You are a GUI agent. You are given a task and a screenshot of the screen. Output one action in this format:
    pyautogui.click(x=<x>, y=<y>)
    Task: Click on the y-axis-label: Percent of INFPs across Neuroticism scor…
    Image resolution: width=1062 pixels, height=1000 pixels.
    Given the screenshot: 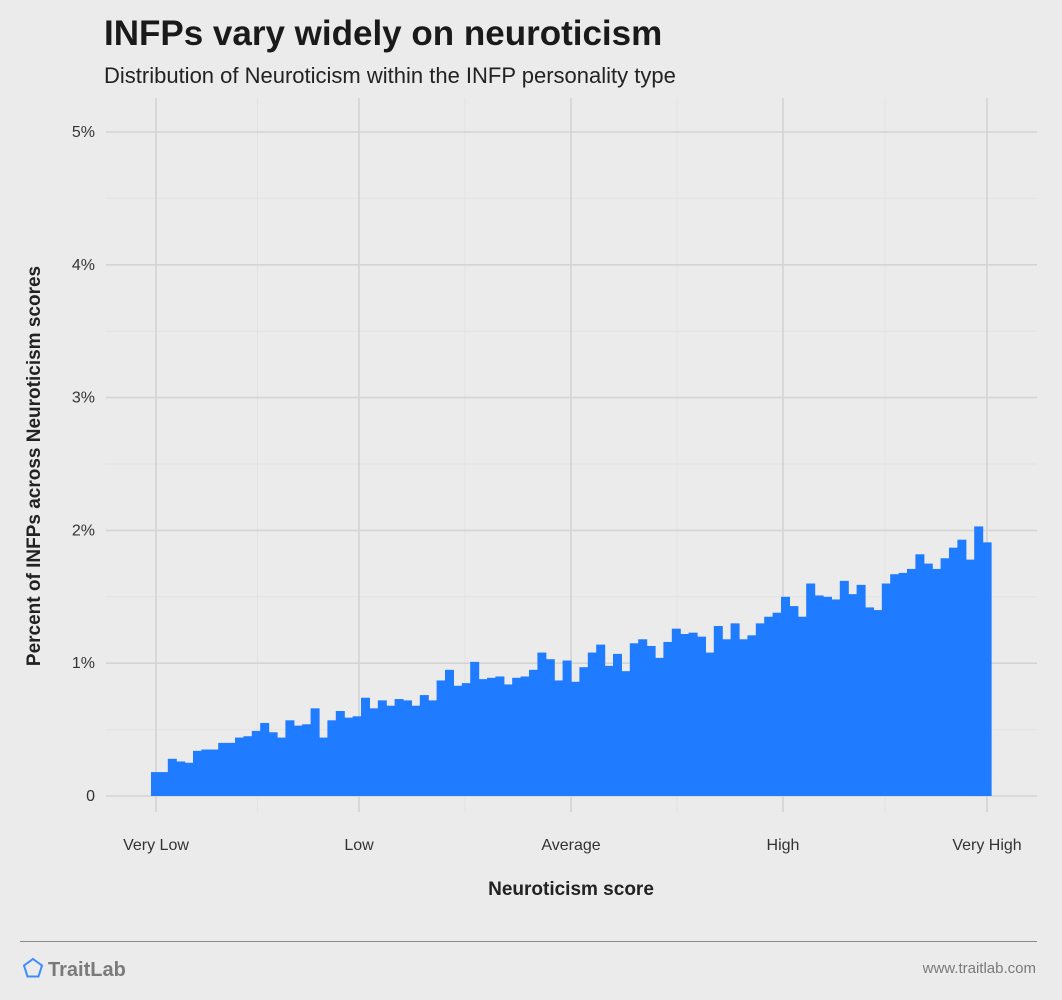 What is the action you would take?
    pyautogui.click(x=34, y=466)
    